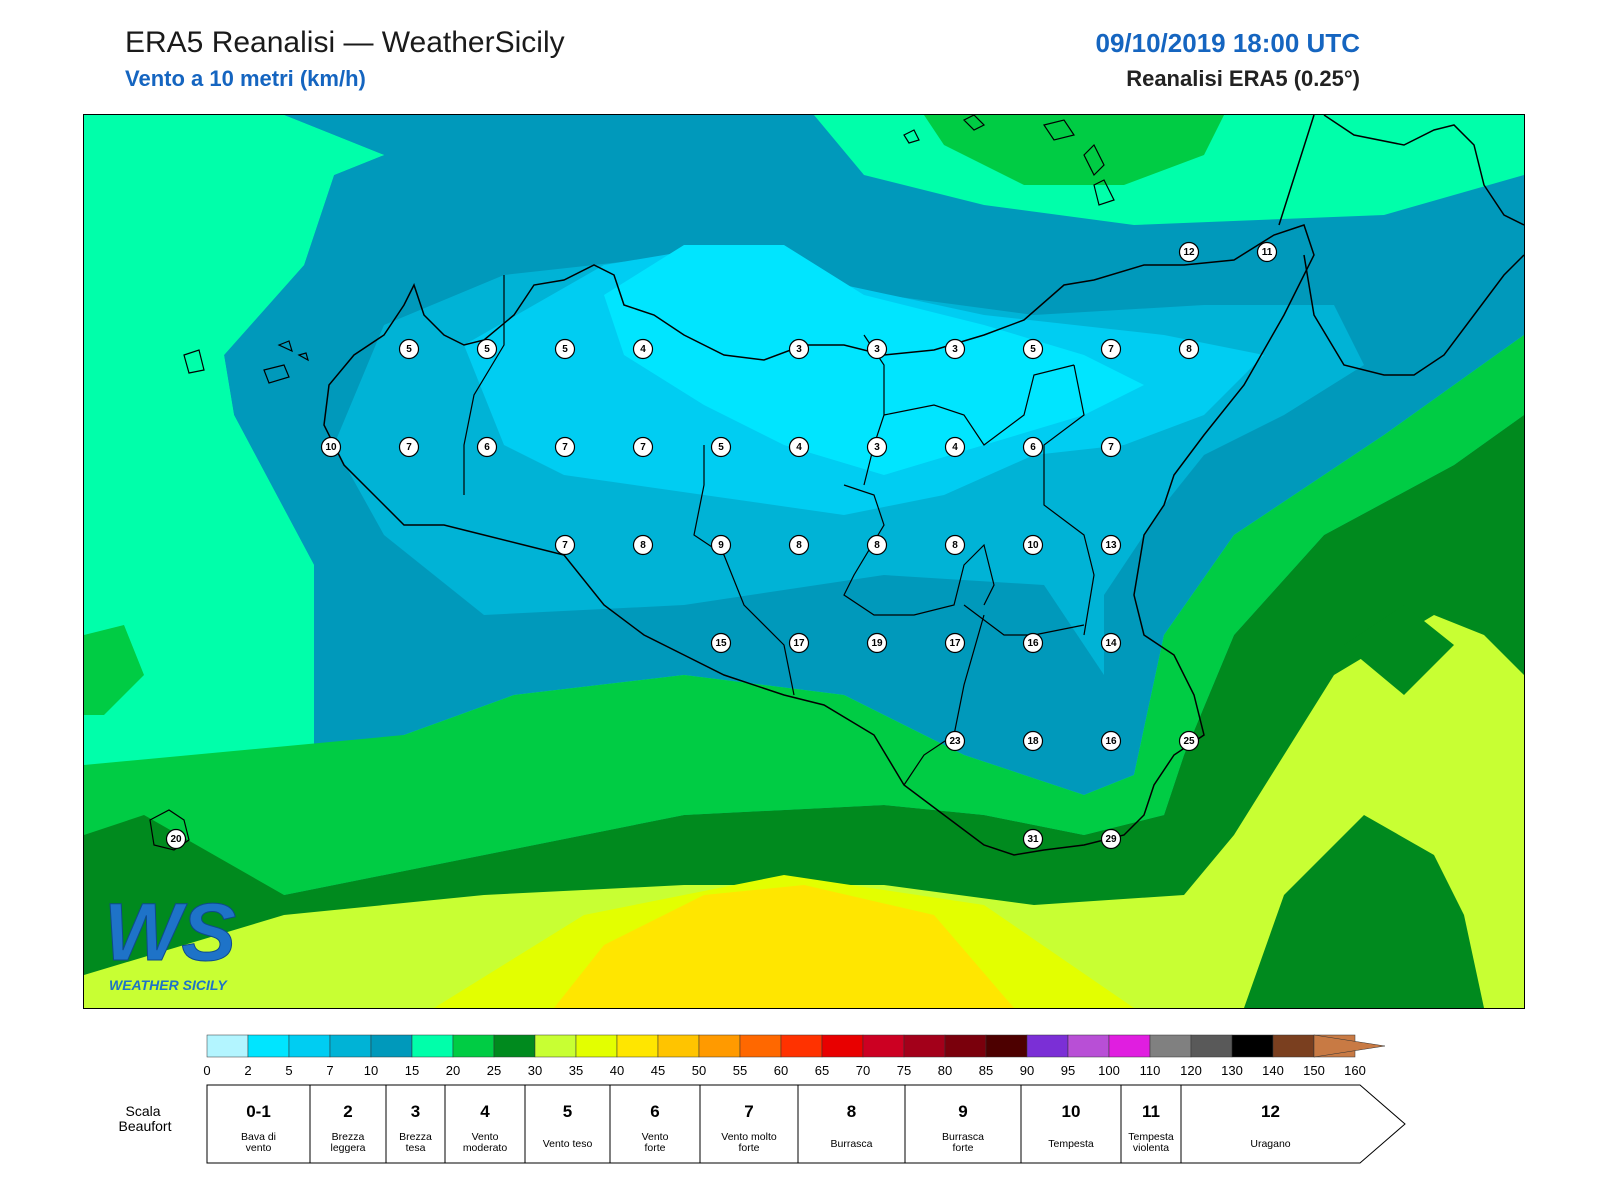  Describe the element at coordinates (1071, 1124) in the screenshot. I see `beaufort-level: 10 Tempesta` at that location.